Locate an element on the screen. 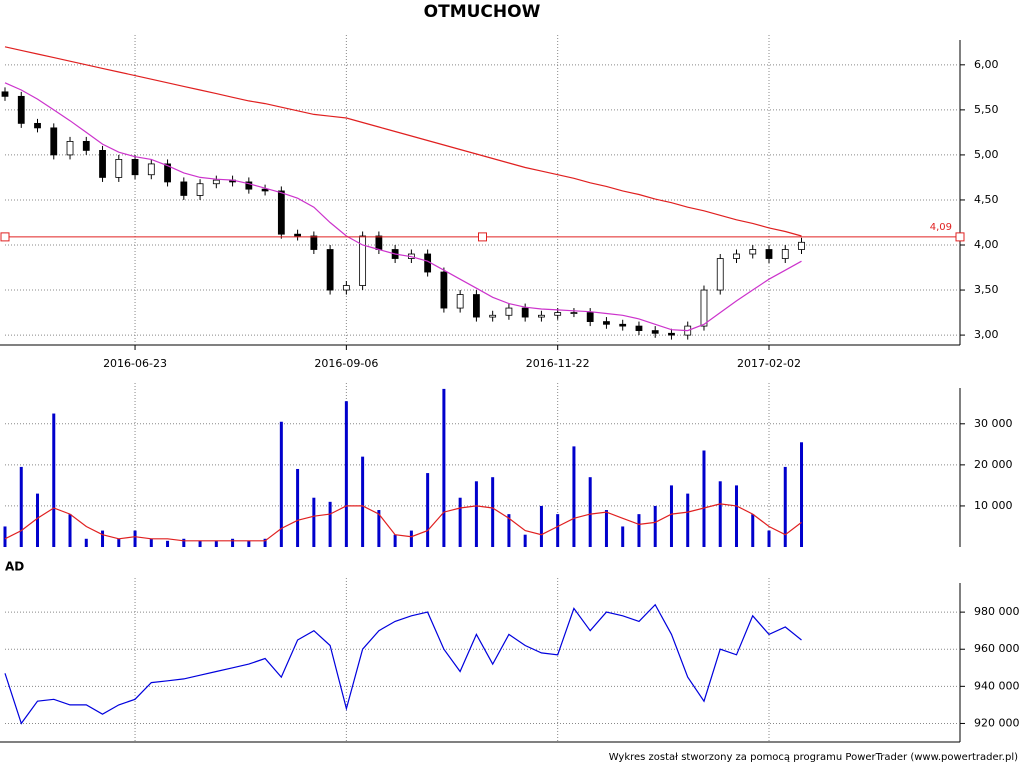  volume-average is located at coordinates (403, 522).